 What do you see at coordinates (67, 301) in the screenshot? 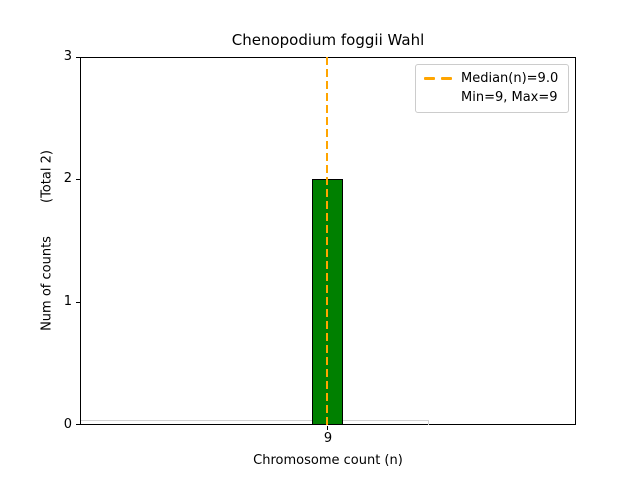
I see `y-tick-label: 1` at bounding box center [67, 301].